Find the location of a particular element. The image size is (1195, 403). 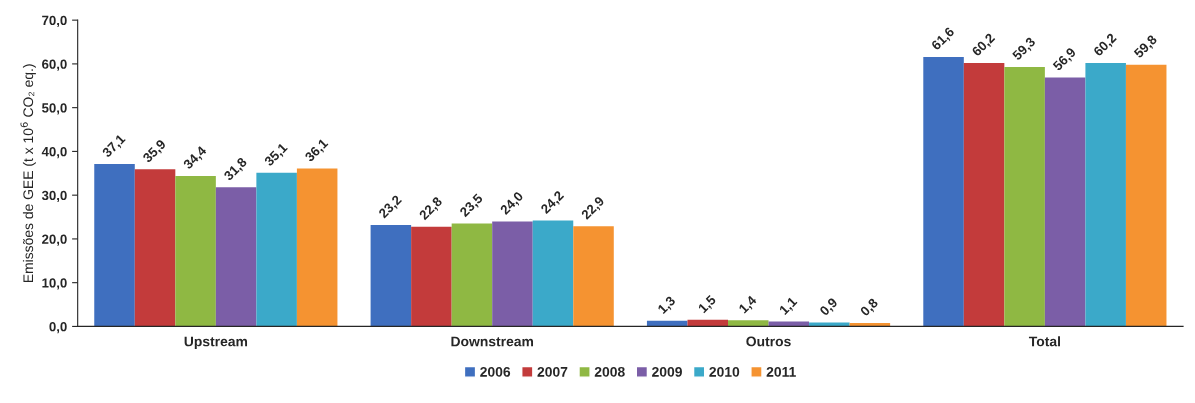

x-tick-label: Outros is located at coordinates (768, 341).